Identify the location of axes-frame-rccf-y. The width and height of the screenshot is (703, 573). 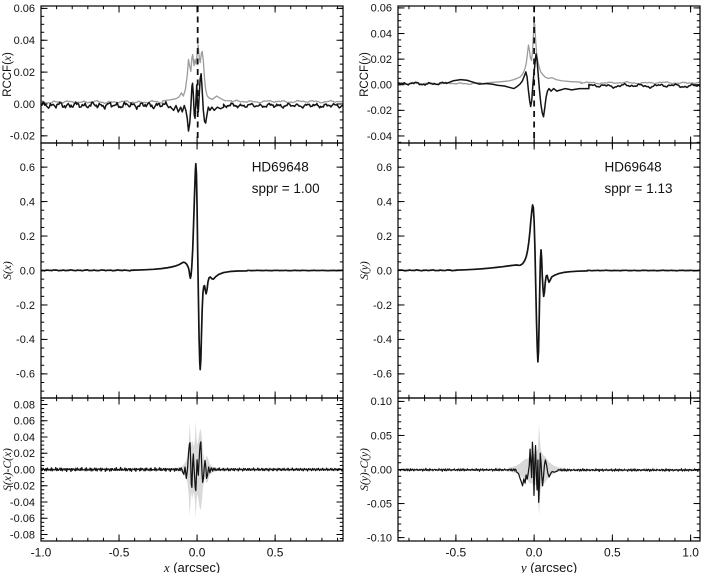
(549, 74).